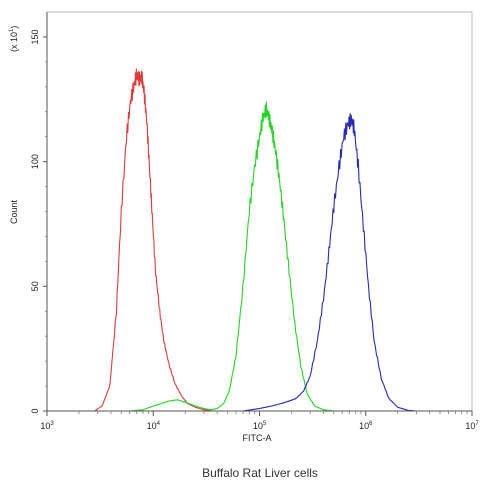  What do you see at coordinates (260, 426) in the screenshot?
I see `x-tick-label: 105` at bounding box center [260, 426].